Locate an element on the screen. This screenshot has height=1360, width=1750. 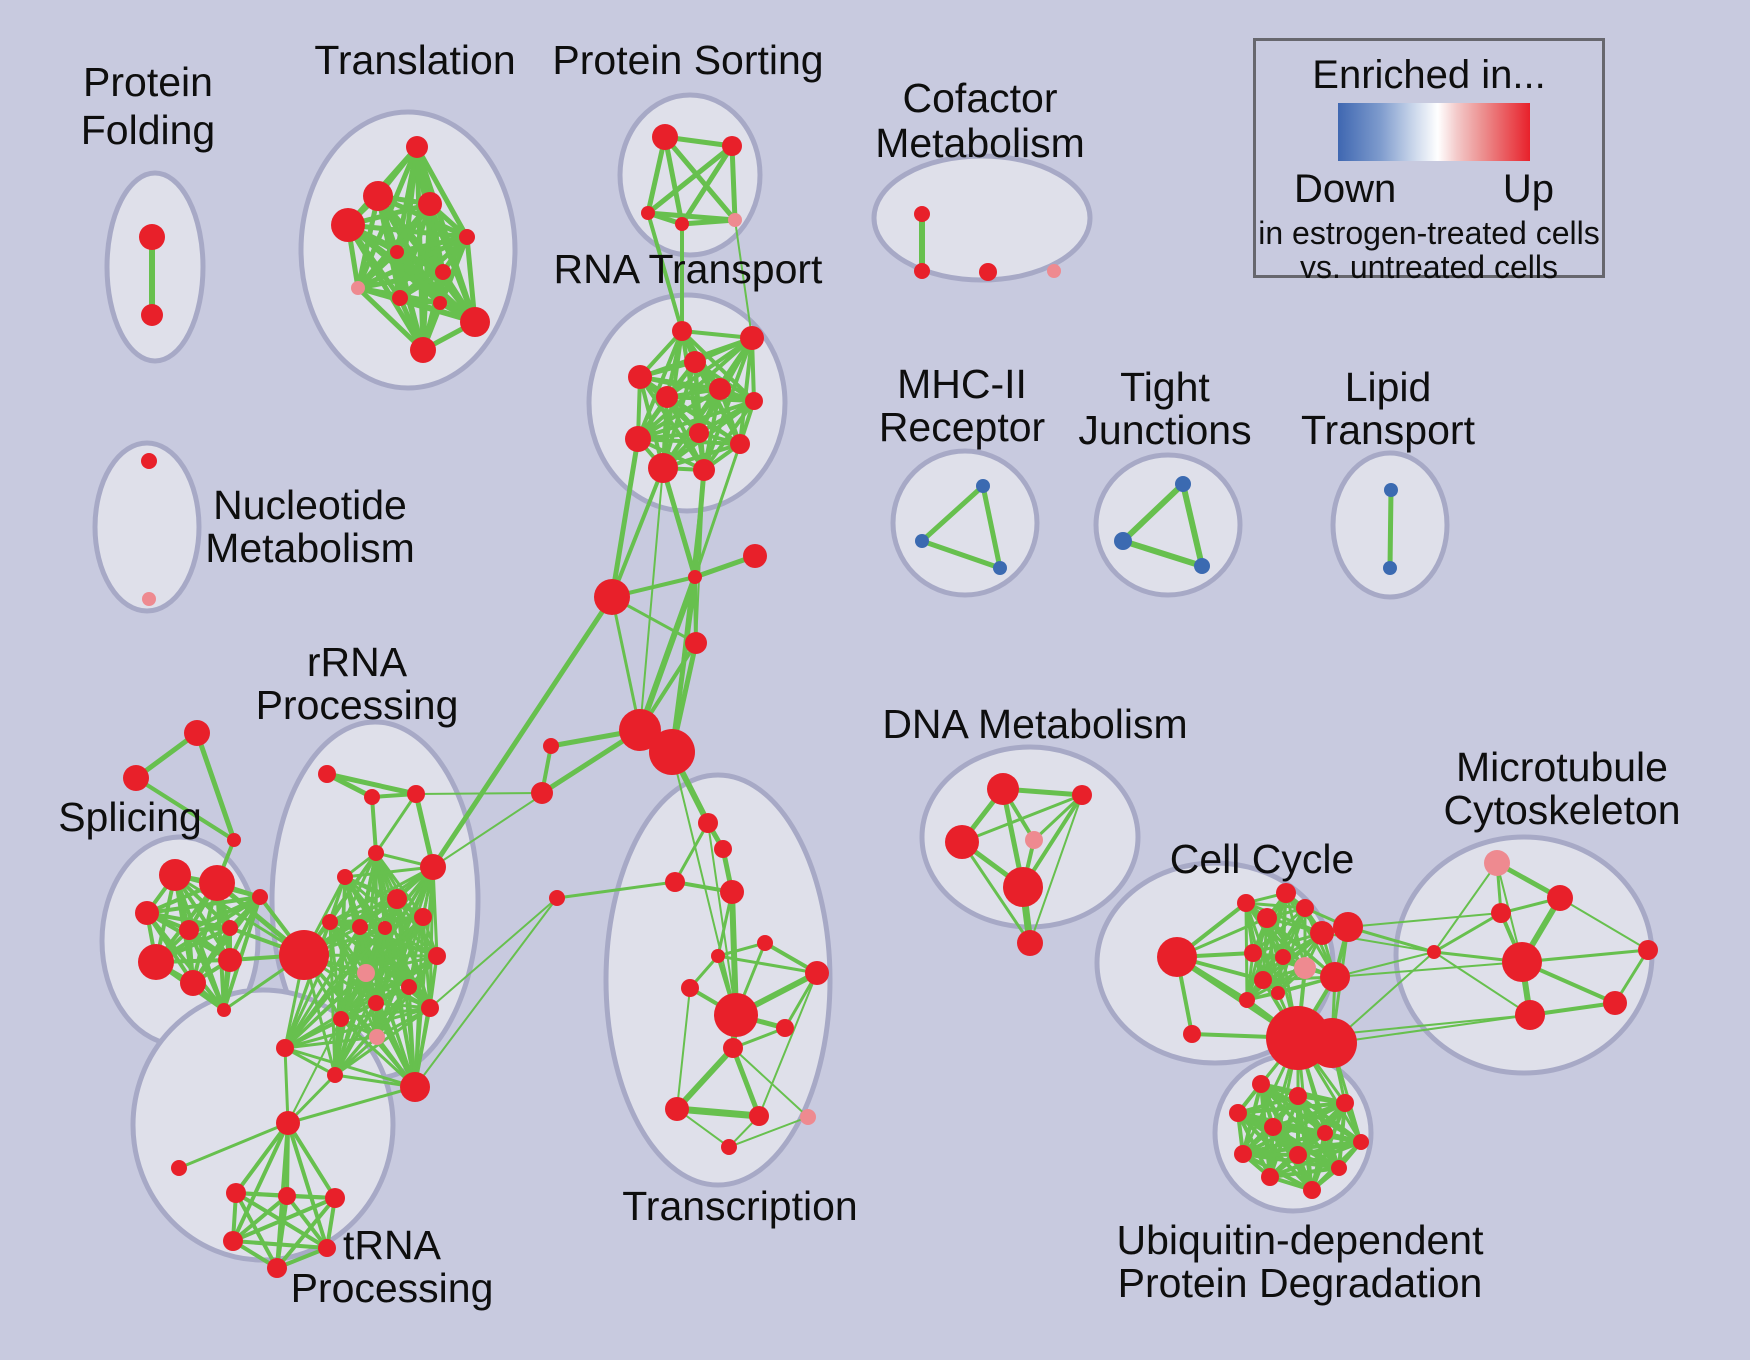
edge-bridge-cn-rr is located at coordinates (522, 732).